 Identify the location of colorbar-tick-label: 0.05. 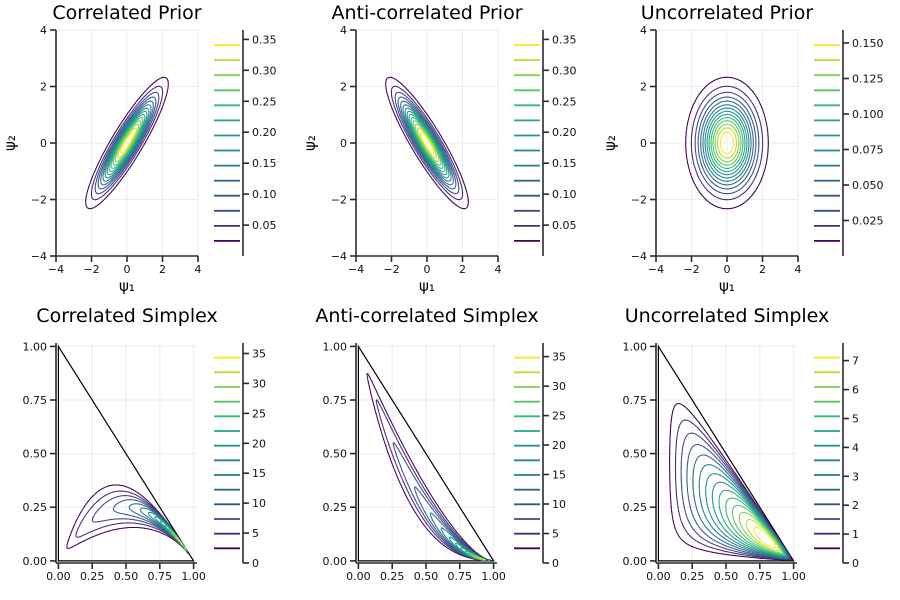
(564, 225).